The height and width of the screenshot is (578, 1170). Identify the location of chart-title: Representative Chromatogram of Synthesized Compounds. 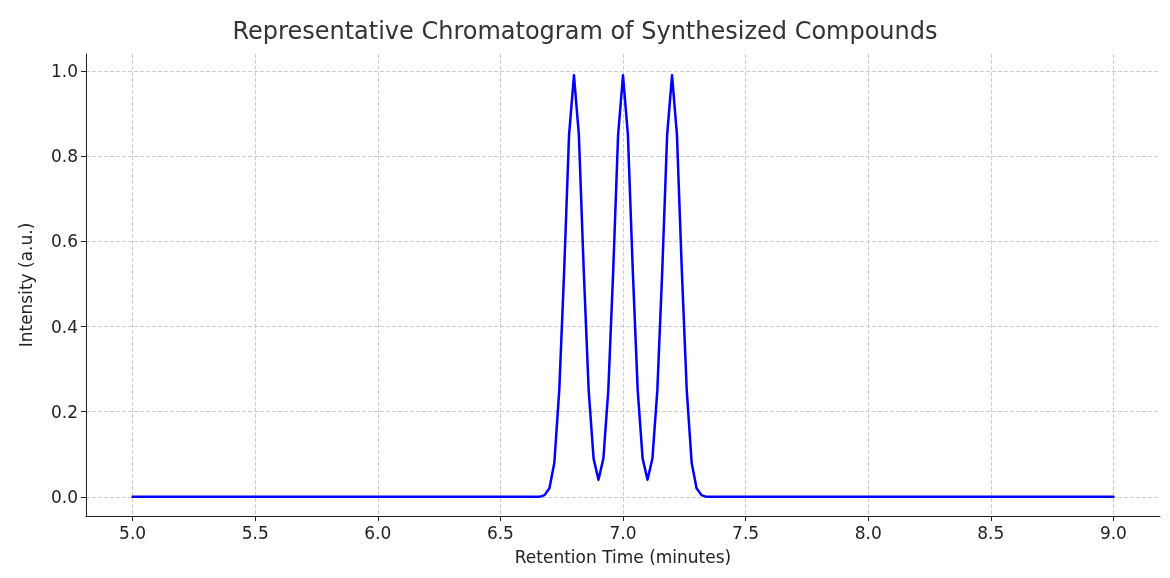
(585, 31).